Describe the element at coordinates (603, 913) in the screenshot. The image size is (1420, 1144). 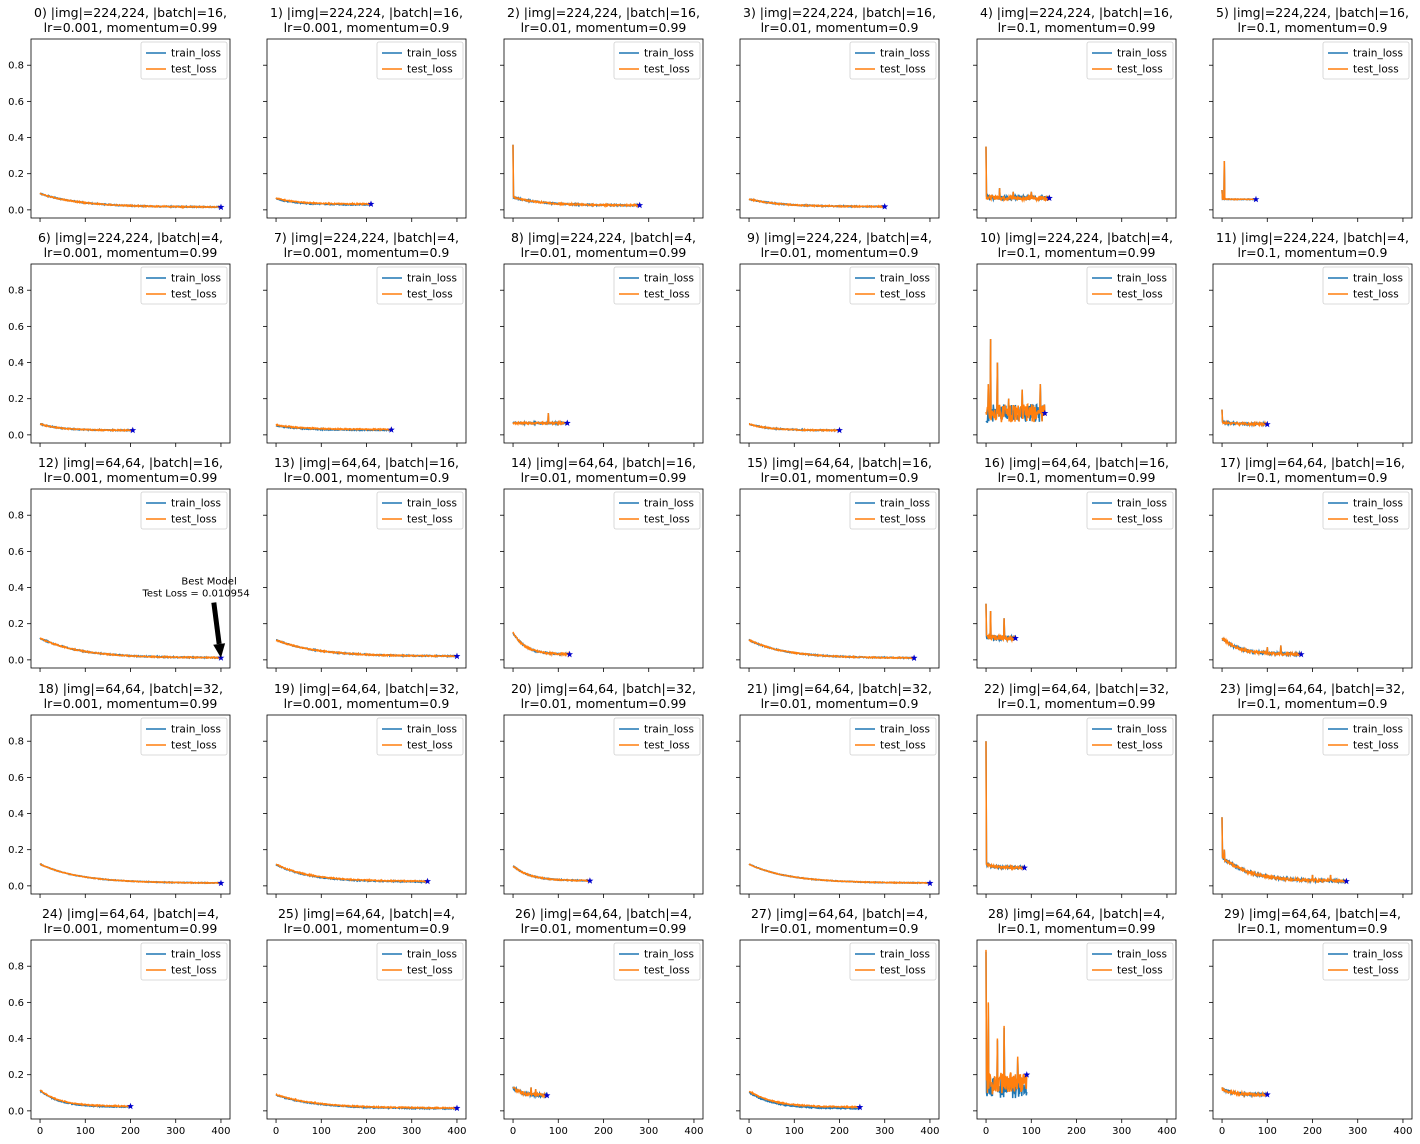
I see `subplot-title: 26) |img|=64,64, |batch|=4,` at that location.